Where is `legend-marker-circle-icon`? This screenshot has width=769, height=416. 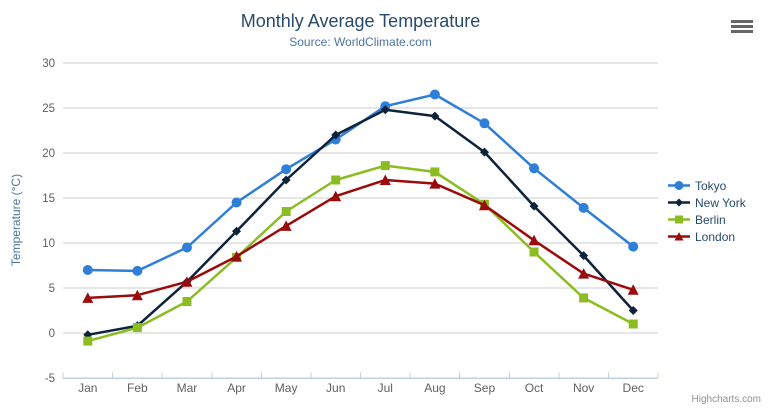 legend-marker-circle-icon is located at coordinates (679, 185).